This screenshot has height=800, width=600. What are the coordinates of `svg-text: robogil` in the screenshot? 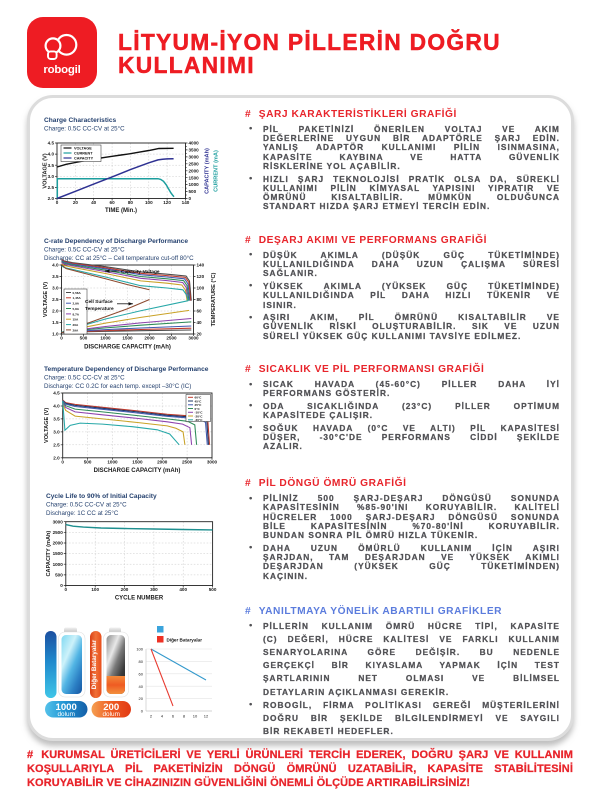 It's located at (61, 70).